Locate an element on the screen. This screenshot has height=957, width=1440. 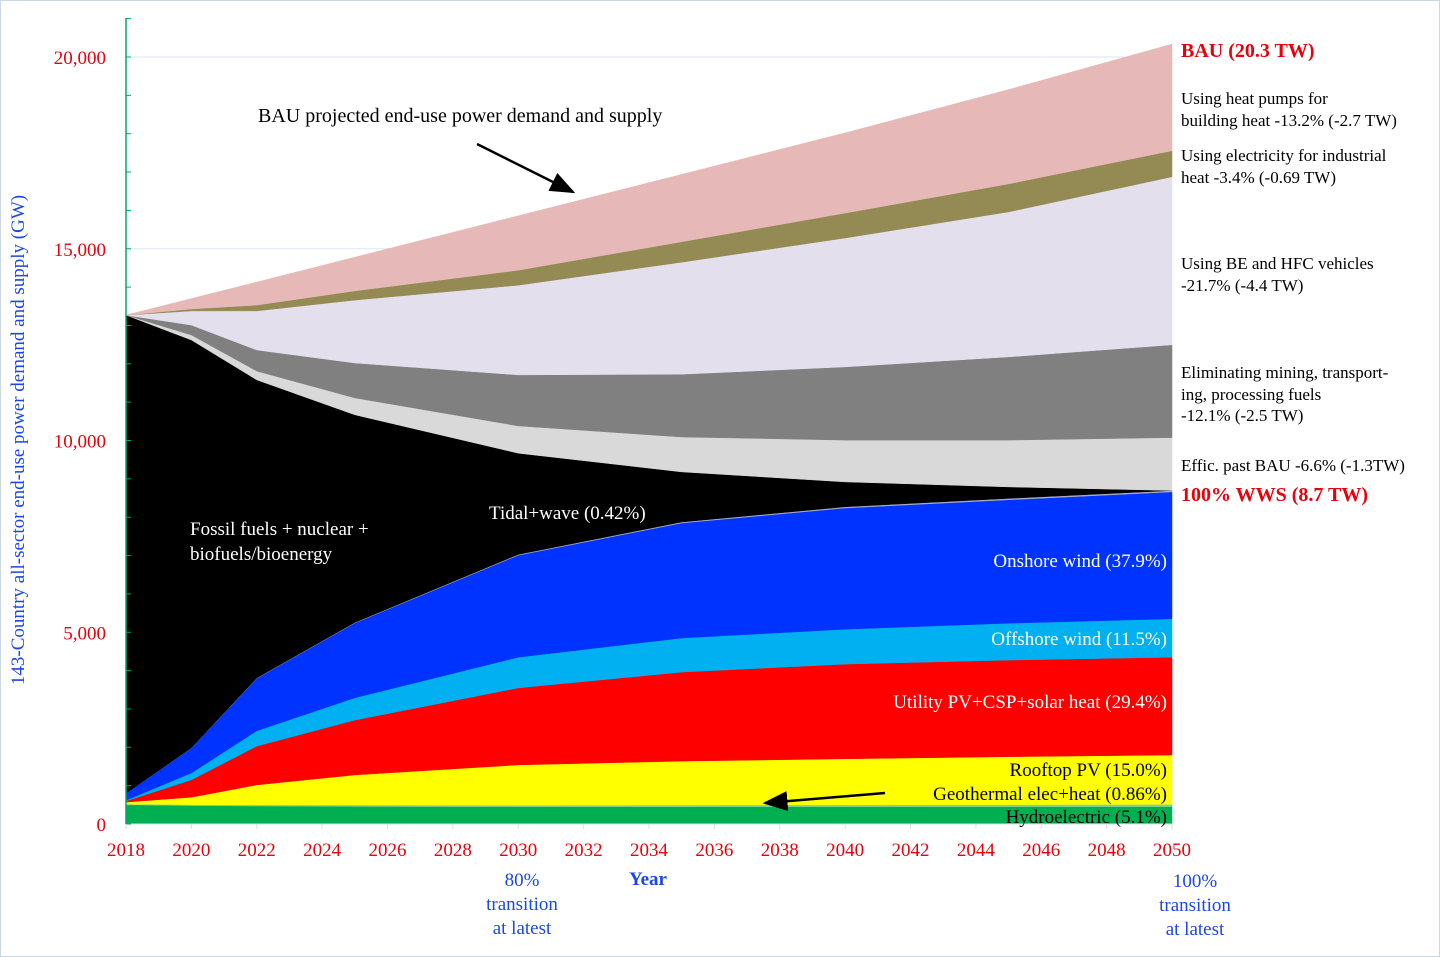
x-tick-label: 2040 is located at coordinates (845, 850).